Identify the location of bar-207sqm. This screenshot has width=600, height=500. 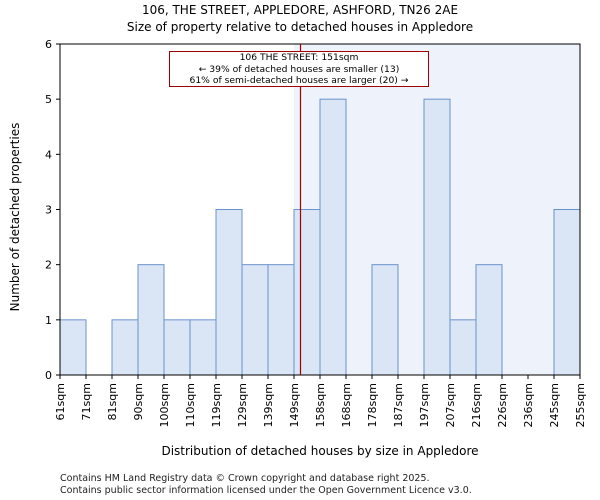
(463, 347).